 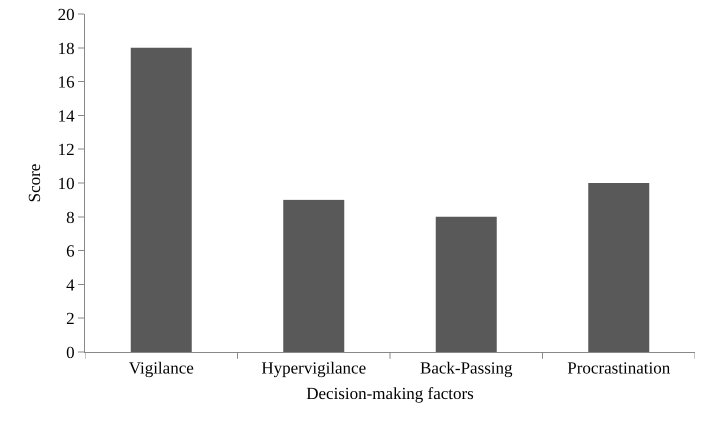 I want to click on y-tick-label: 10, so click(x=66, y=183).